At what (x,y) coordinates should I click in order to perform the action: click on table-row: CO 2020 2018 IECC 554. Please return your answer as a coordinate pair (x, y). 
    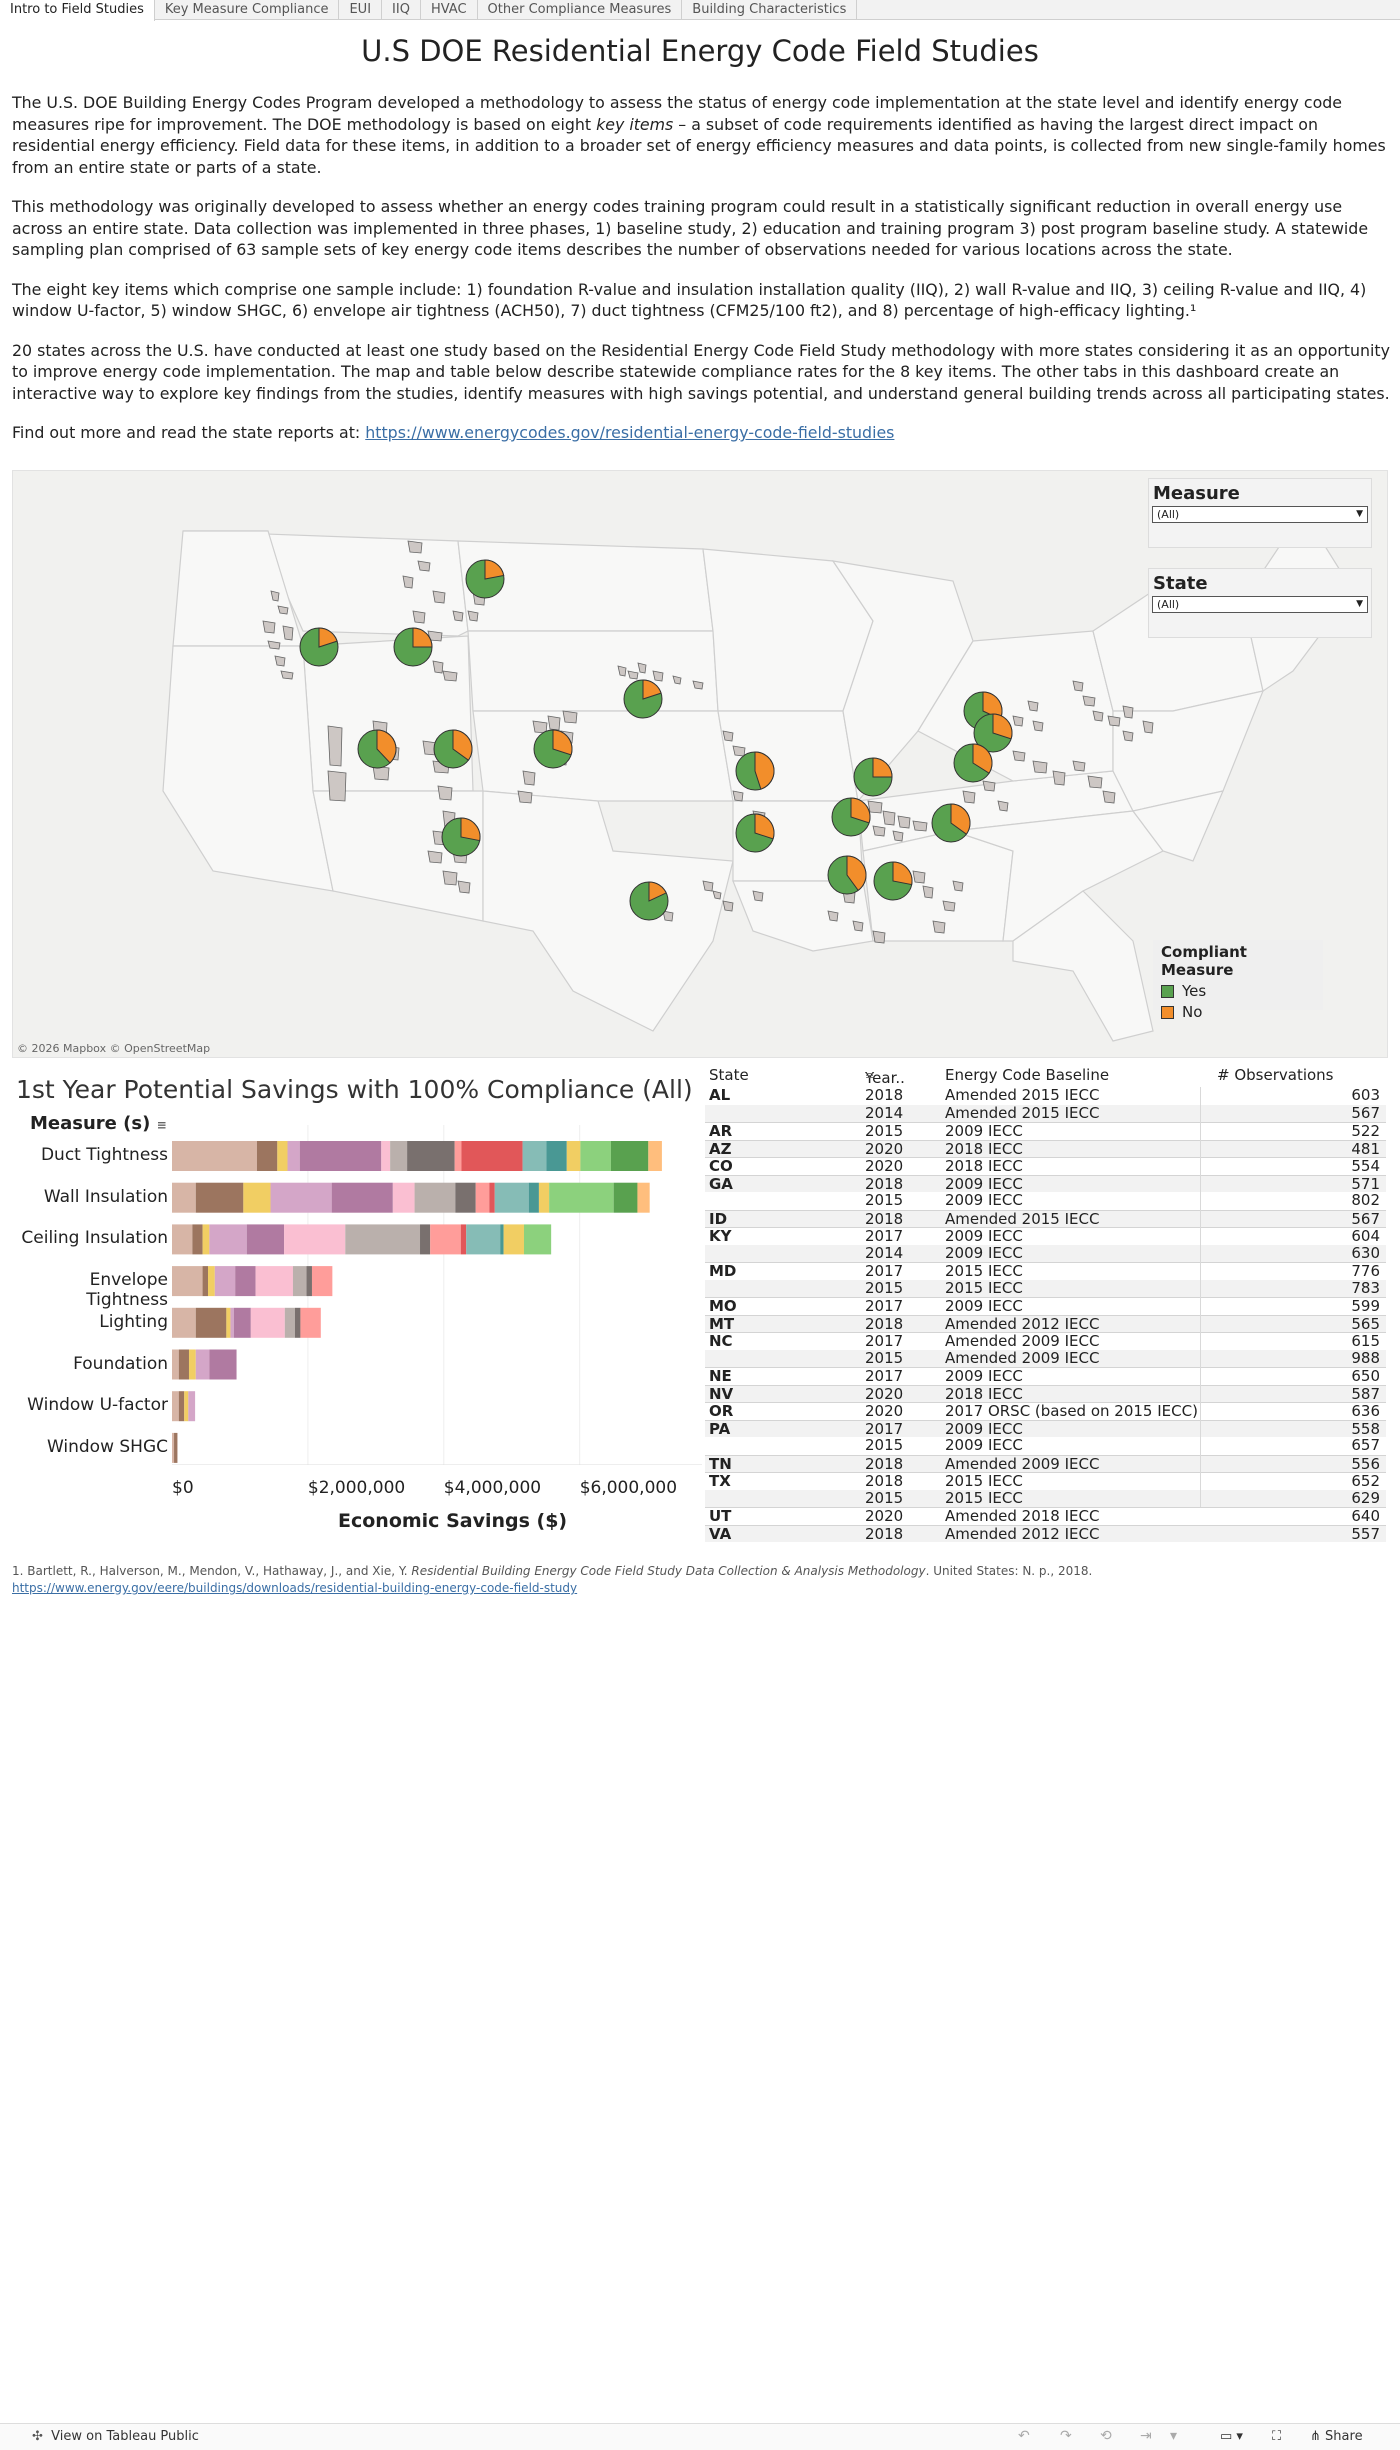
    Looking at the image, I should click on (1045, 1166).